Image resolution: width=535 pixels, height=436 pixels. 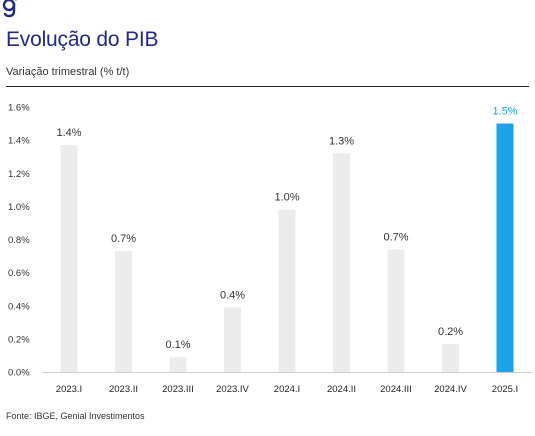 What do you see at coordinates (19, 306) in the screenshot?
I see `y-tick-label: 0.4%` at bounding box center [19, 306].